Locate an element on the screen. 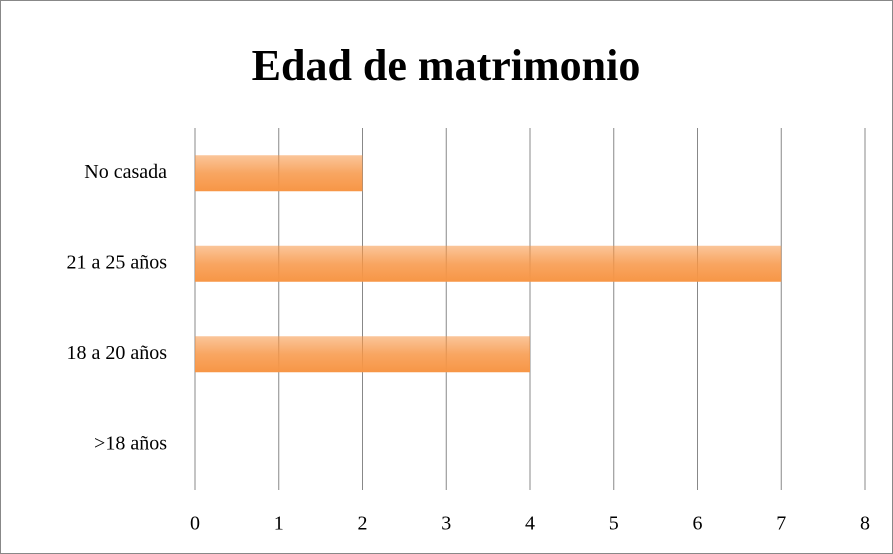  x-tick-label: 8 is located at coordinates (865, 524).